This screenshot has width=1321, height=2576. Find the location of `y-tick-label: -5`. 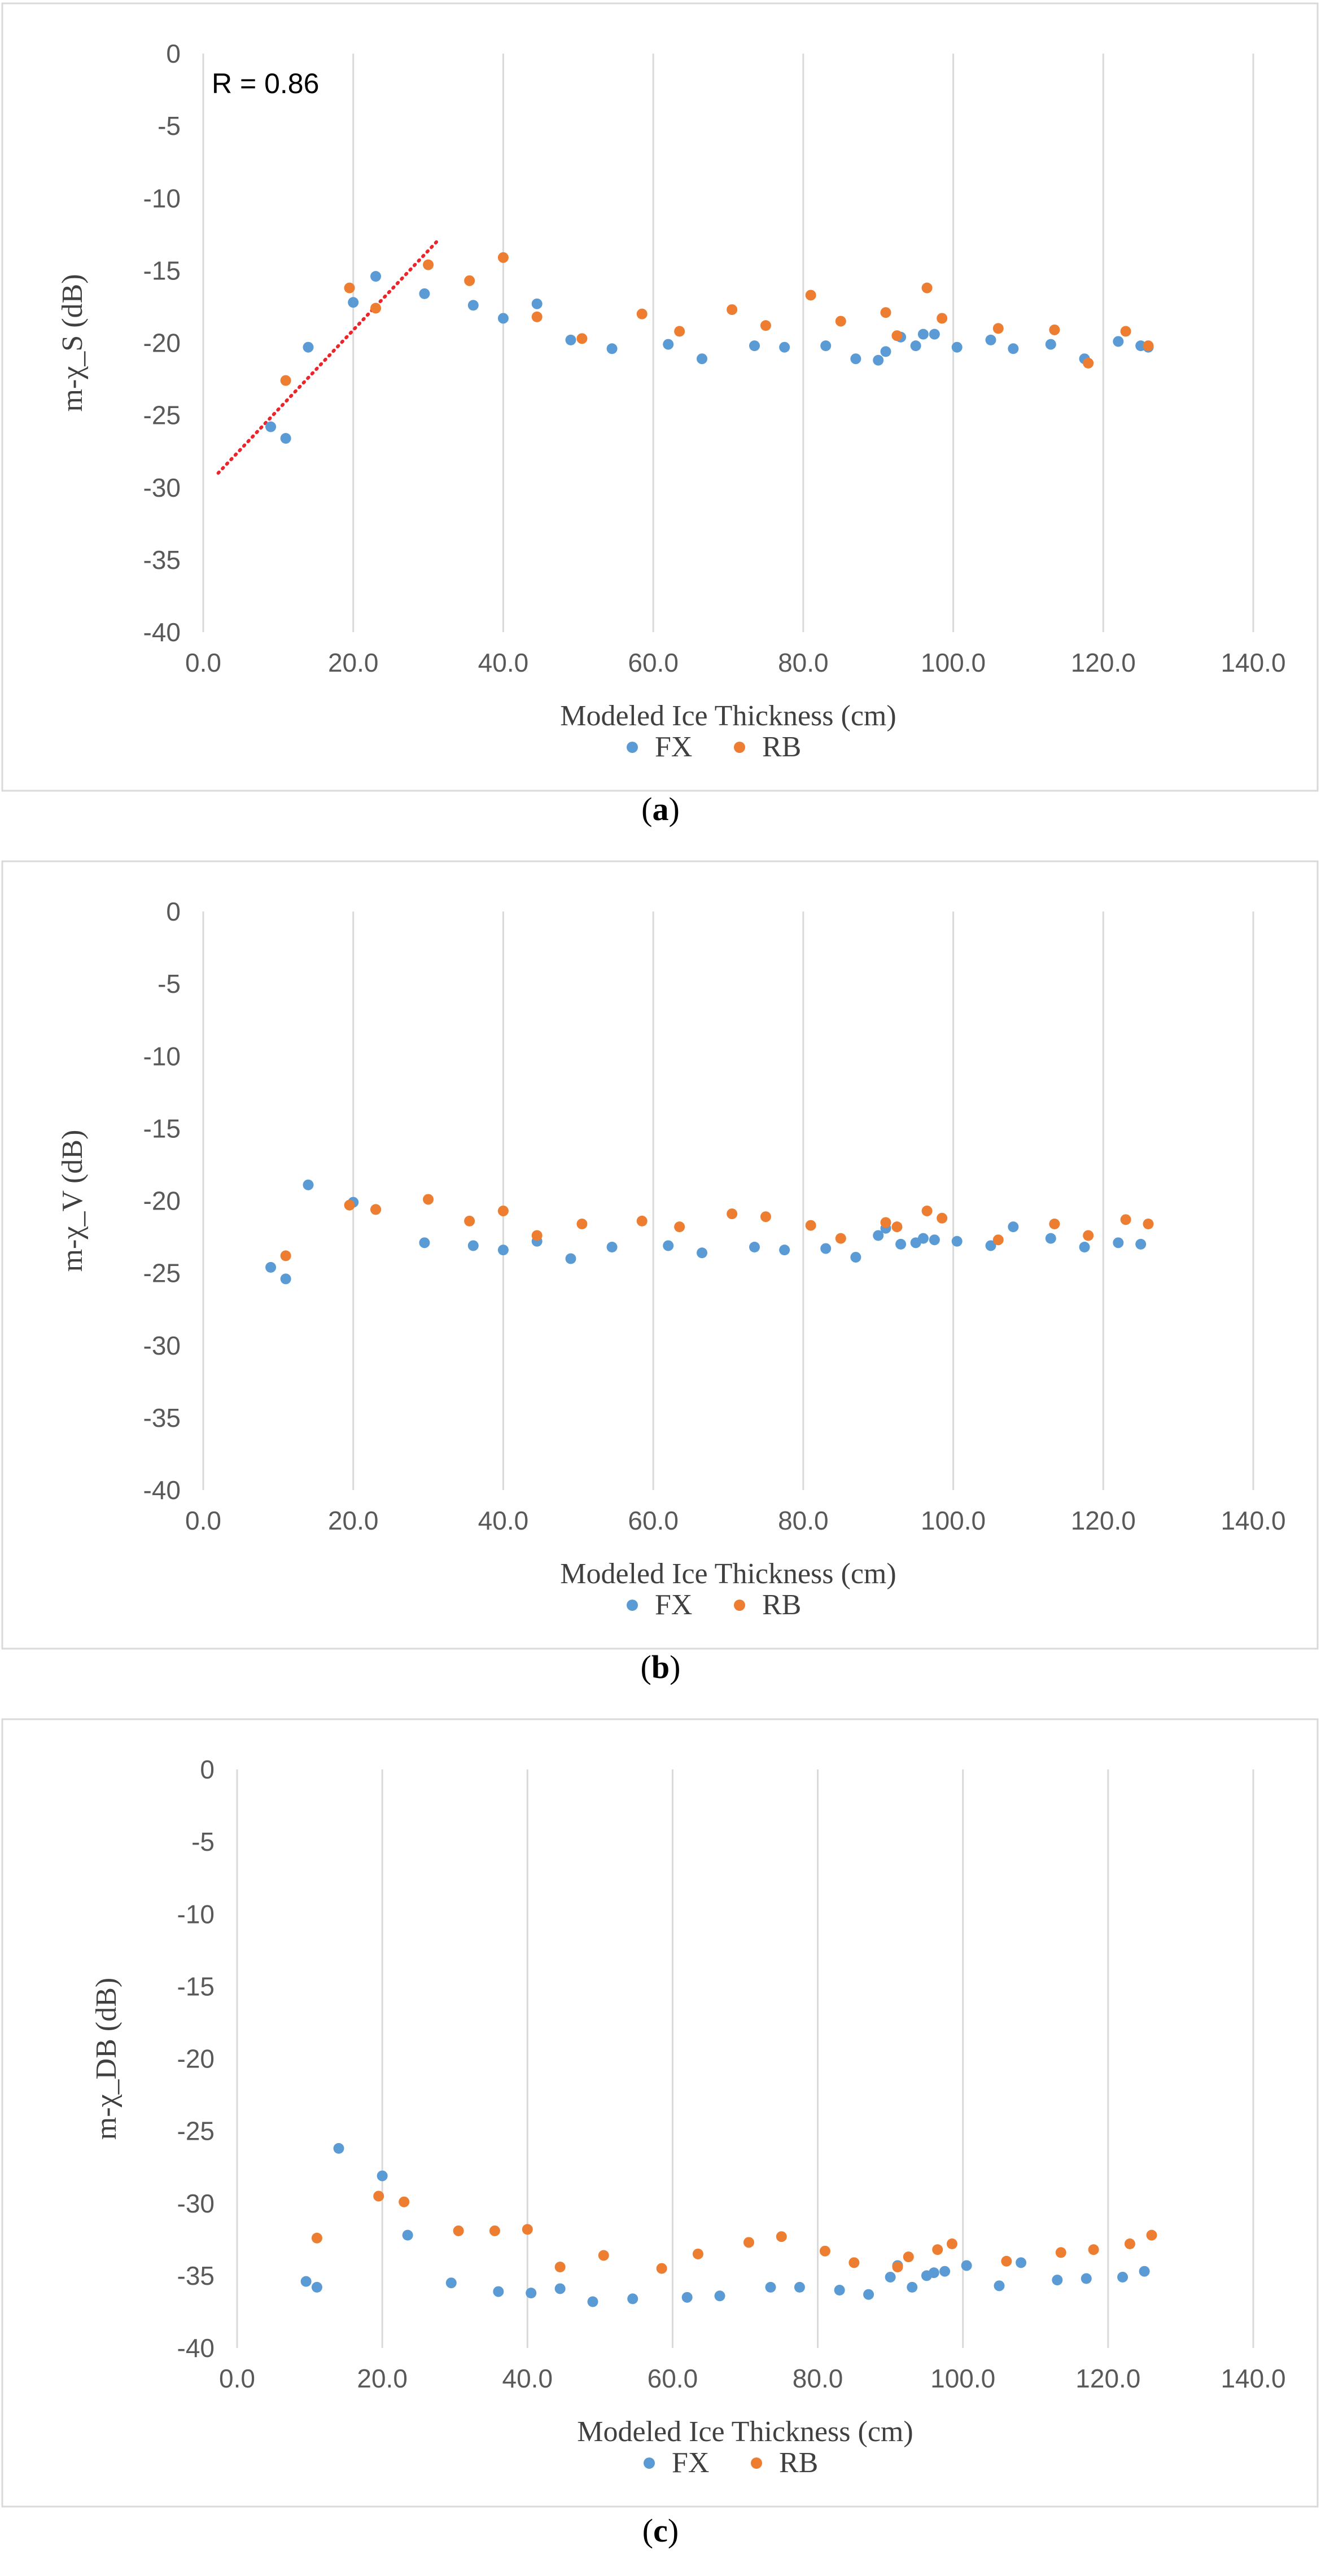

y-tick-label: -5 is located at coordinates (169, 126).